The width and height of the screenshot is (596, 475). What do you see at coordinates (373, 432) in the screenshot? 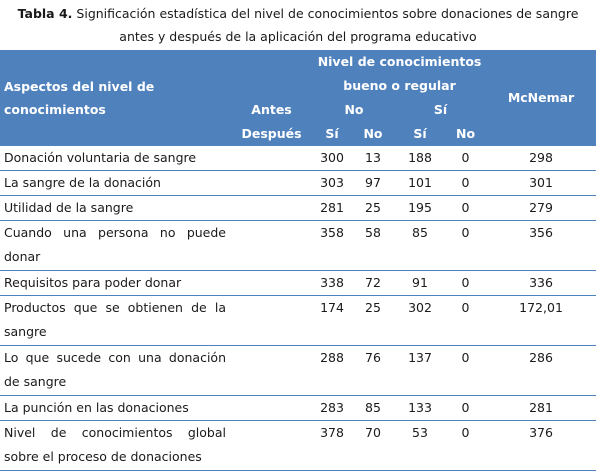
I see `value-cell: 70` at bounding box center [373, 432].